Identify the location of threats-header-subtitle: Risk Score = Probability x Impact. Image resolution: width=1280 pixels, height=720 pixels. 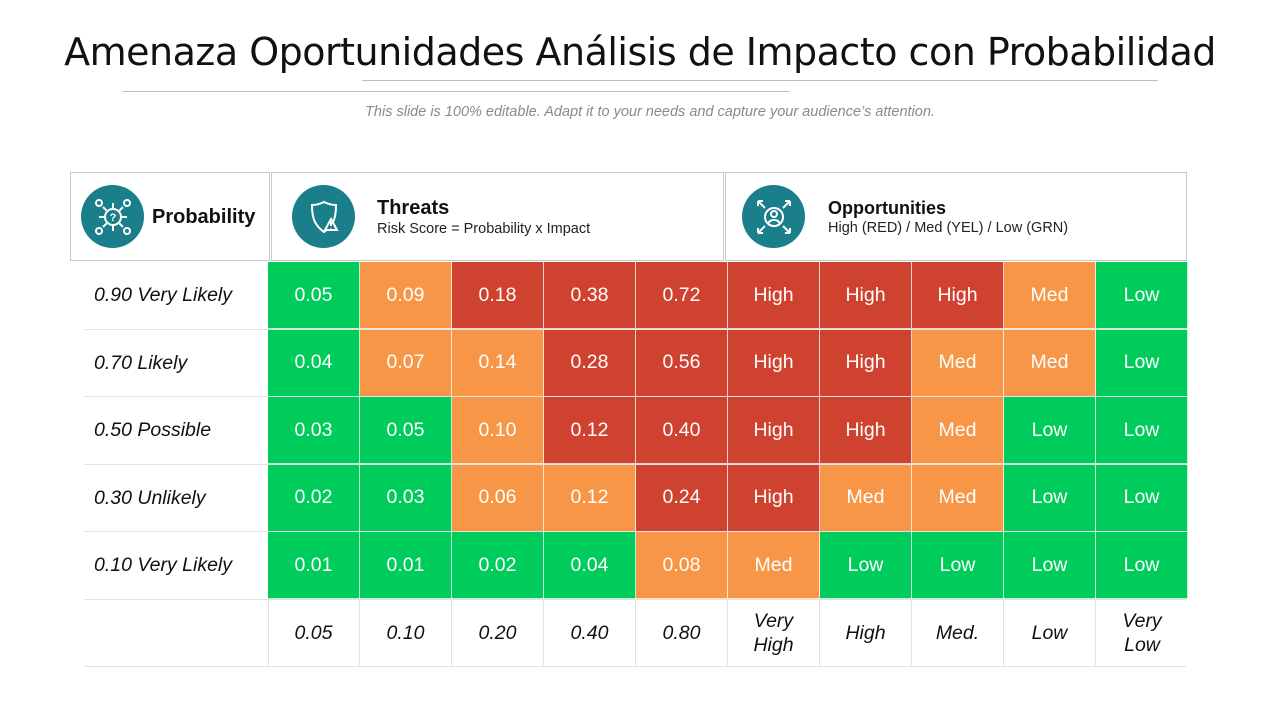
(484, 229).